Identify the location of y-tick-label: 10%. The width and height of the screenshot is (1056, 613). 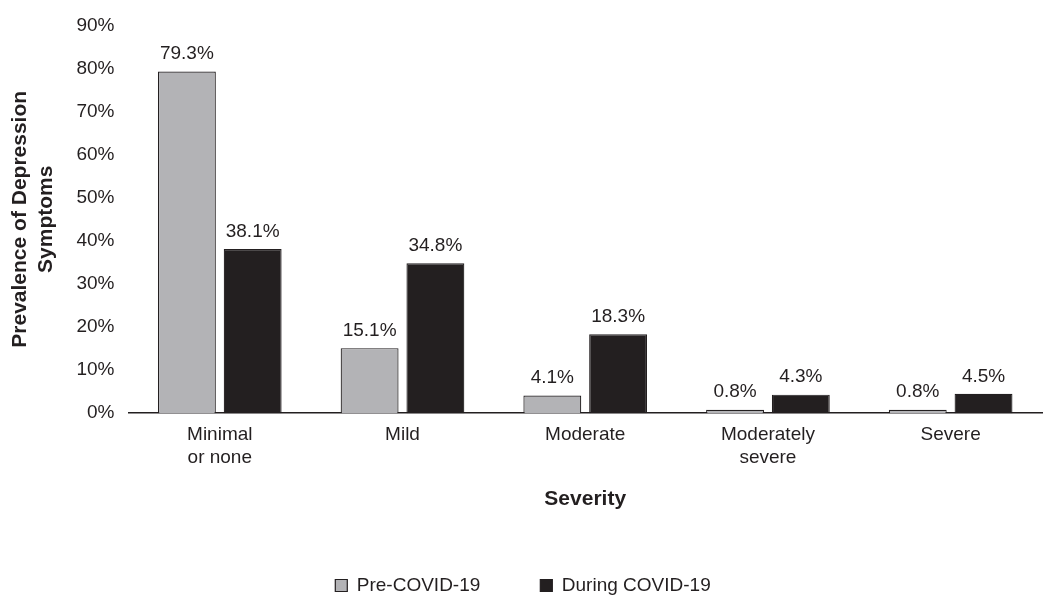
(95, 369).